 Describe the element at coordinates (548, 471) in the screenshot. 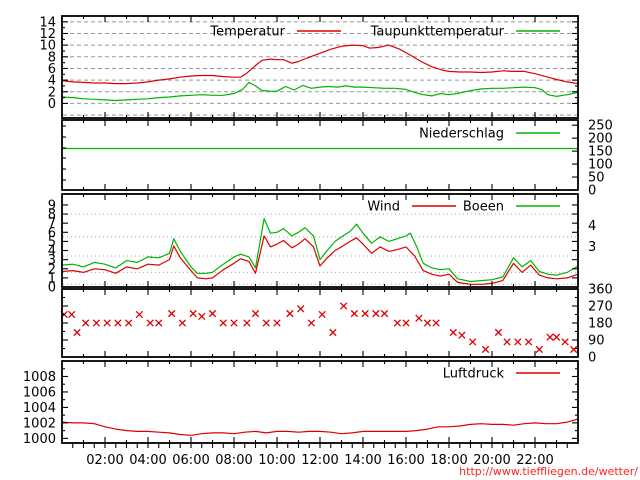

I see `footer-url-link: http://www.tieffliegen.de/wetter/` at that location.